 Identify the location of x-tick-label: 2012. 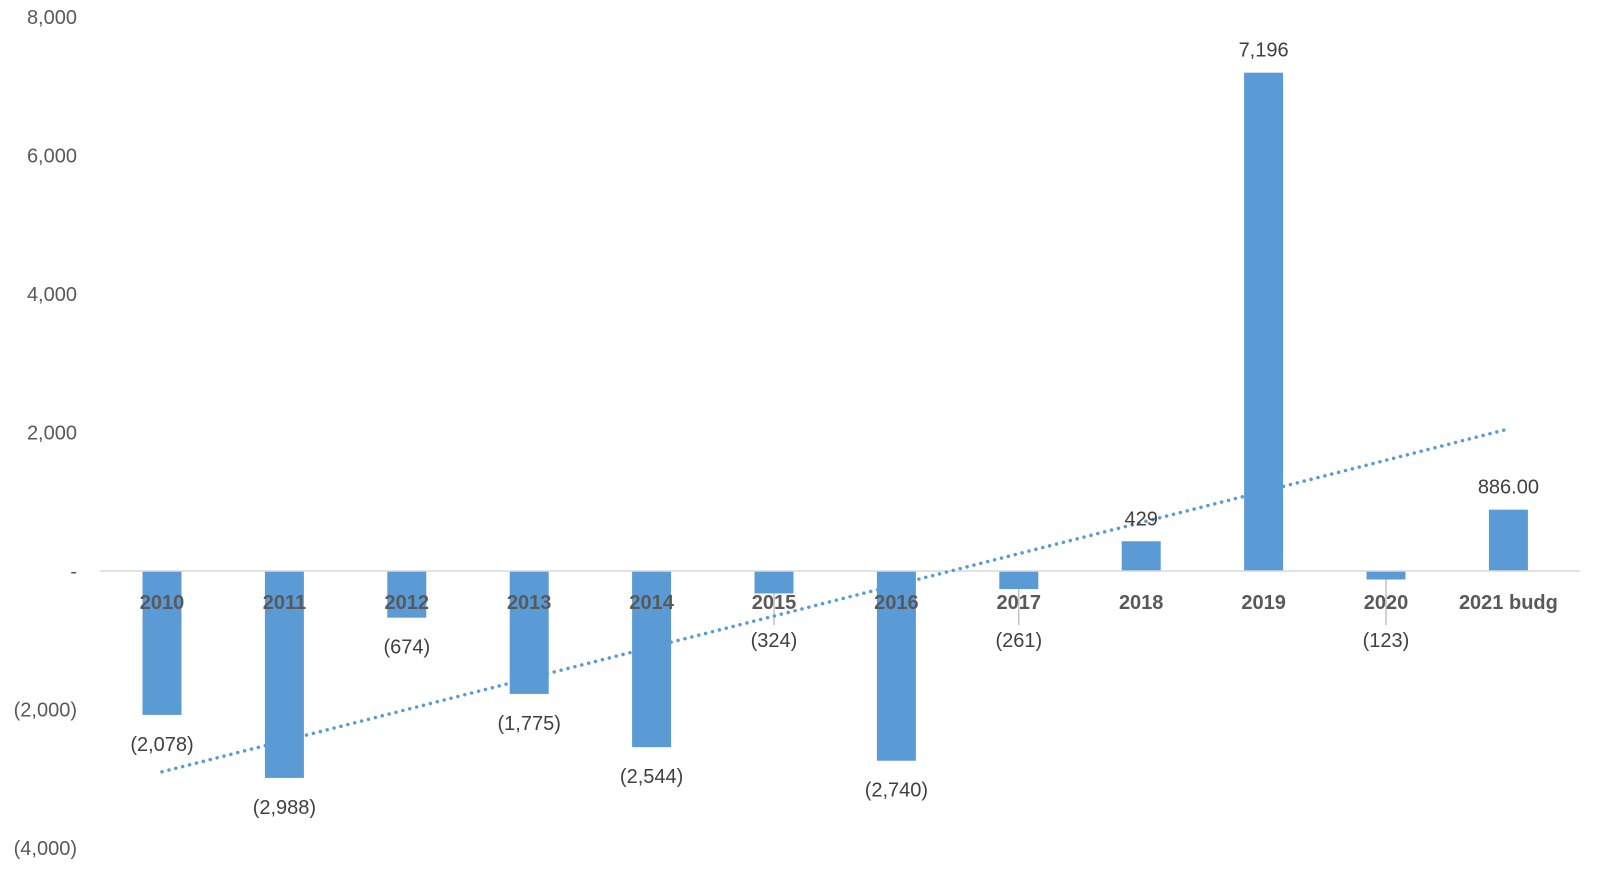
(407, 603).